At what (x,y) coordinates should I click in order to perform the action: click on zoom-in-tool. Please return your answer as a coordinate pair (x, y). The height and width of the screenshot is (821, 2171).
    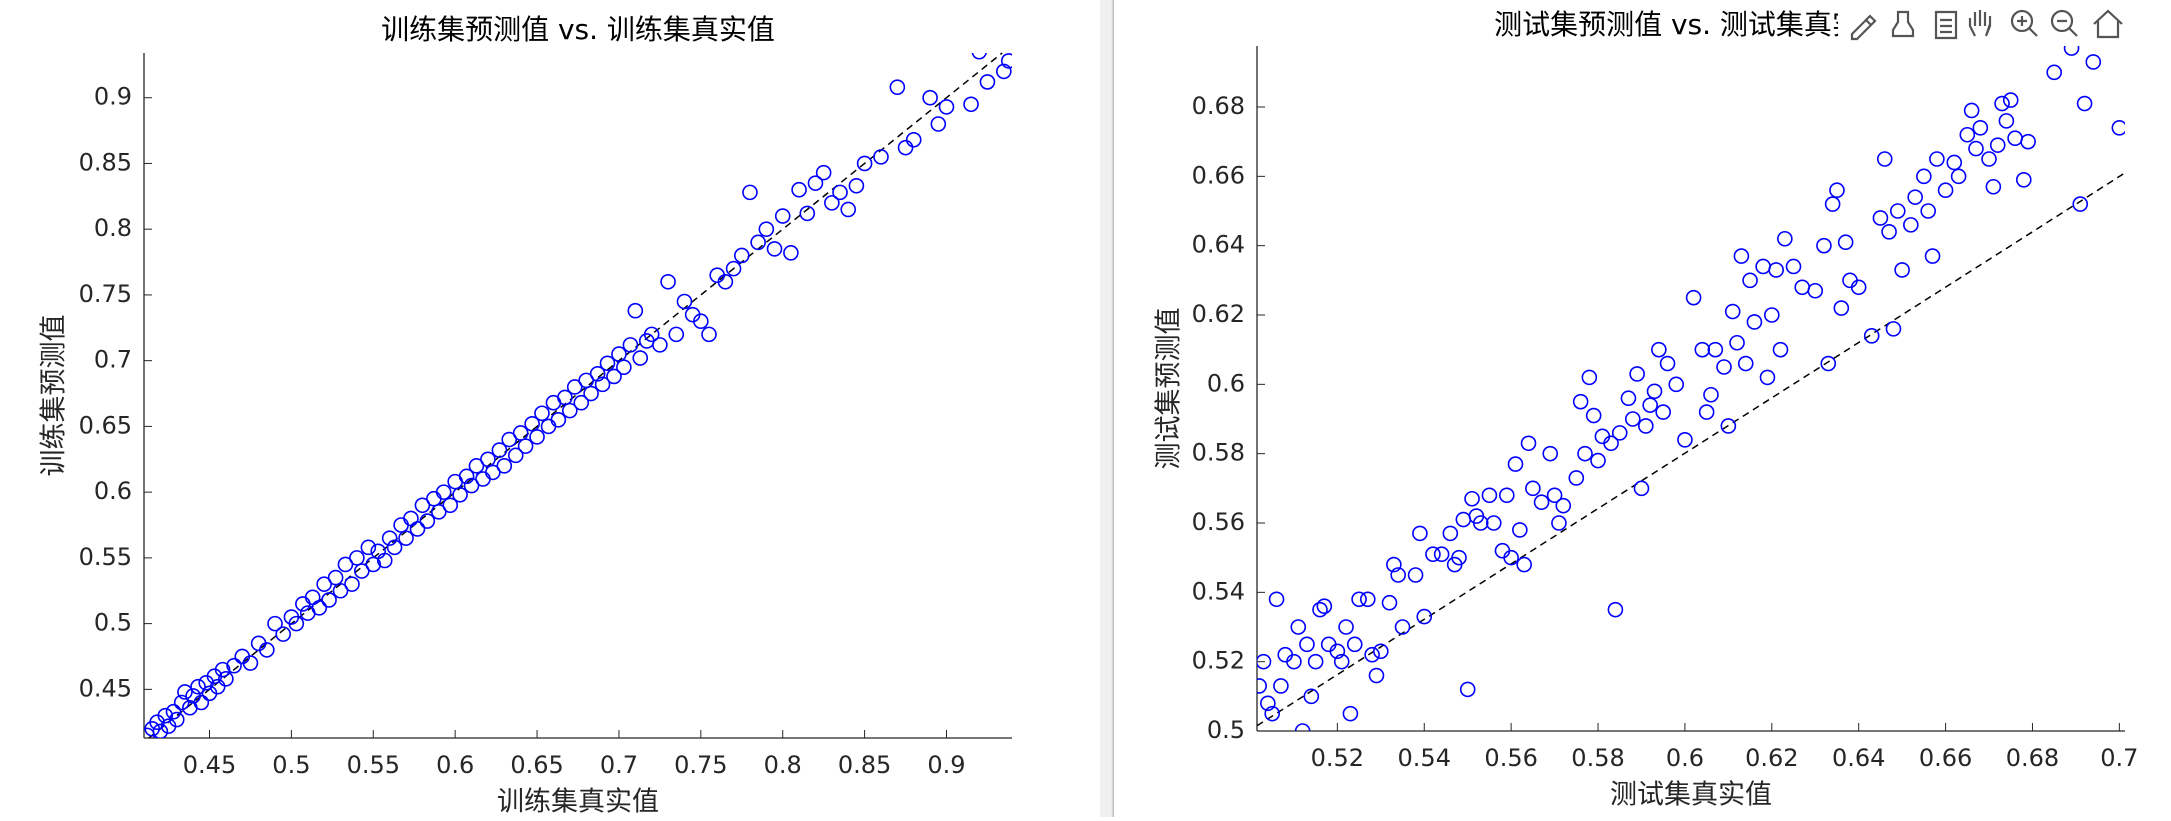
    Looking at the image, I should click on (2024, 23).